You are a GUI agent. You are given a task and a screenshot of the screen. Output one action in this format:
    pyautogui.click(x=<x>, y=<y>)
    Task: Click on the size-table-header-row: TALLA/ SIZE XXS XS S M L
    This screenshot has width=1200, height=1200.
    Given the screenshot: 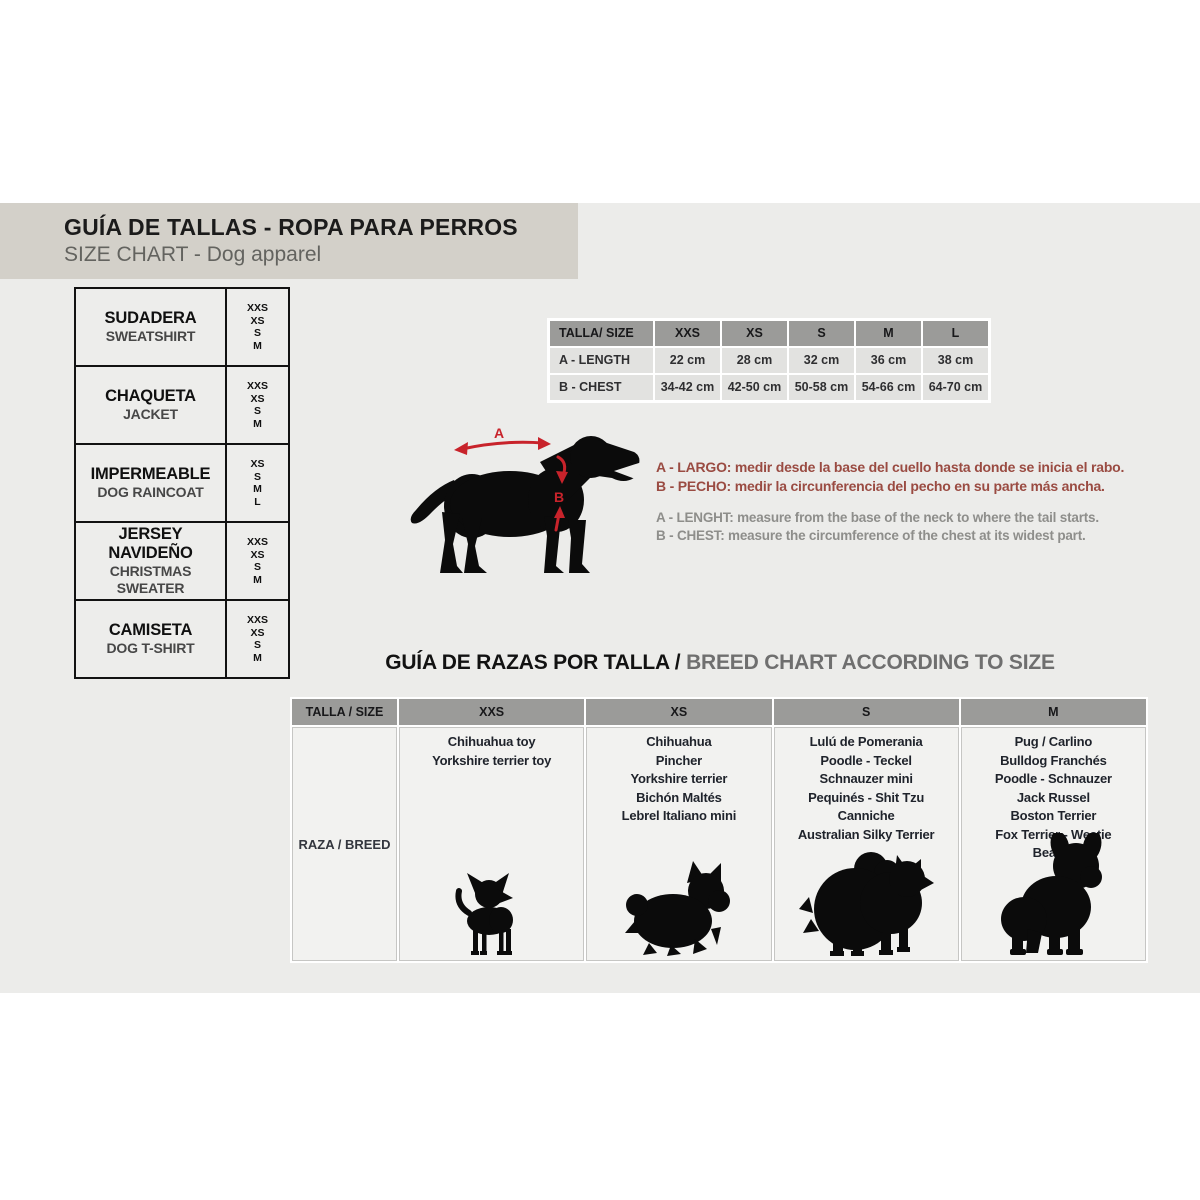 What is the action you would take?
    pyautogui.click(x=769, y=333)
    